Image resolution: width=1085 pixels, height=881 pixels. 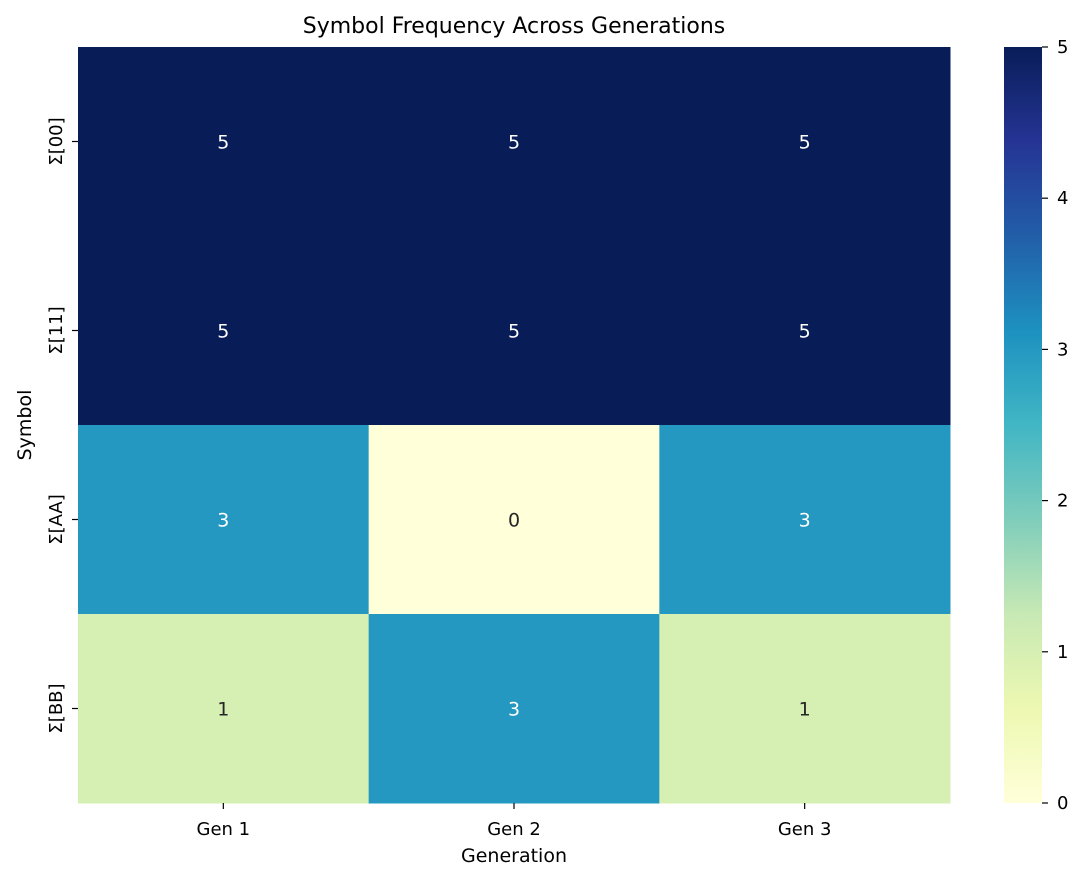 What do you see at coordinates (224, 829) in the screenshot?
I see `x-tick-label: Gen 1` at bounding box center [224, 829].